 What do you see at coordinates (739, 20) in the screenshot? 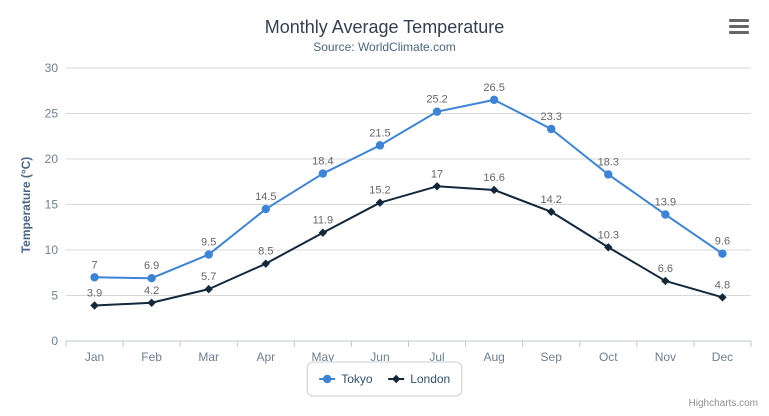
I see `menu-bar-top` at bounding box center [739, 20].